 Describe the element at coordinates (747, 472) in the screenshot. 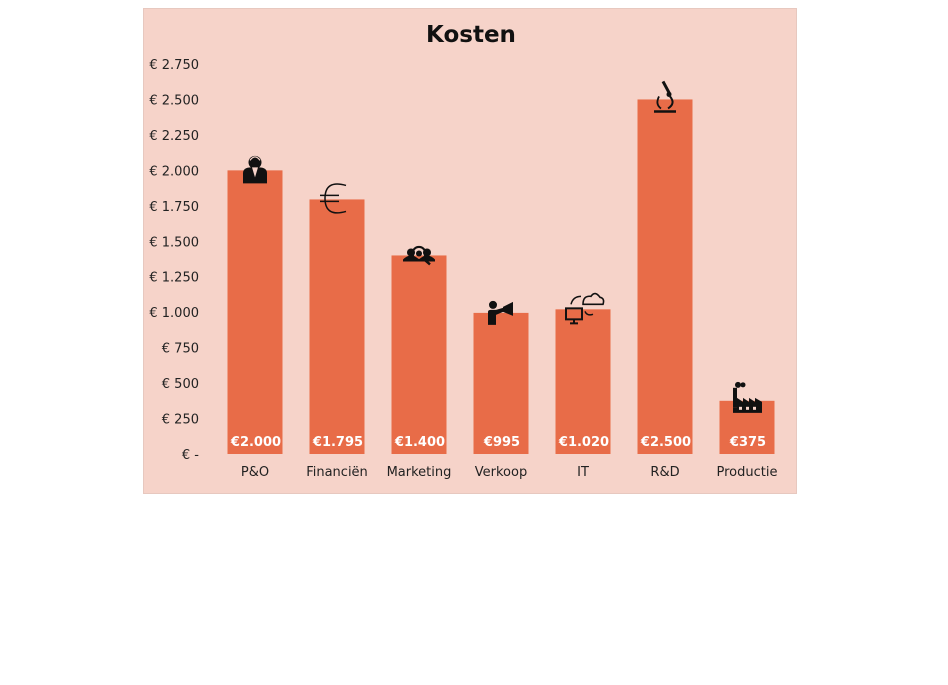

I see `x-tick-label: Productie` at that location.